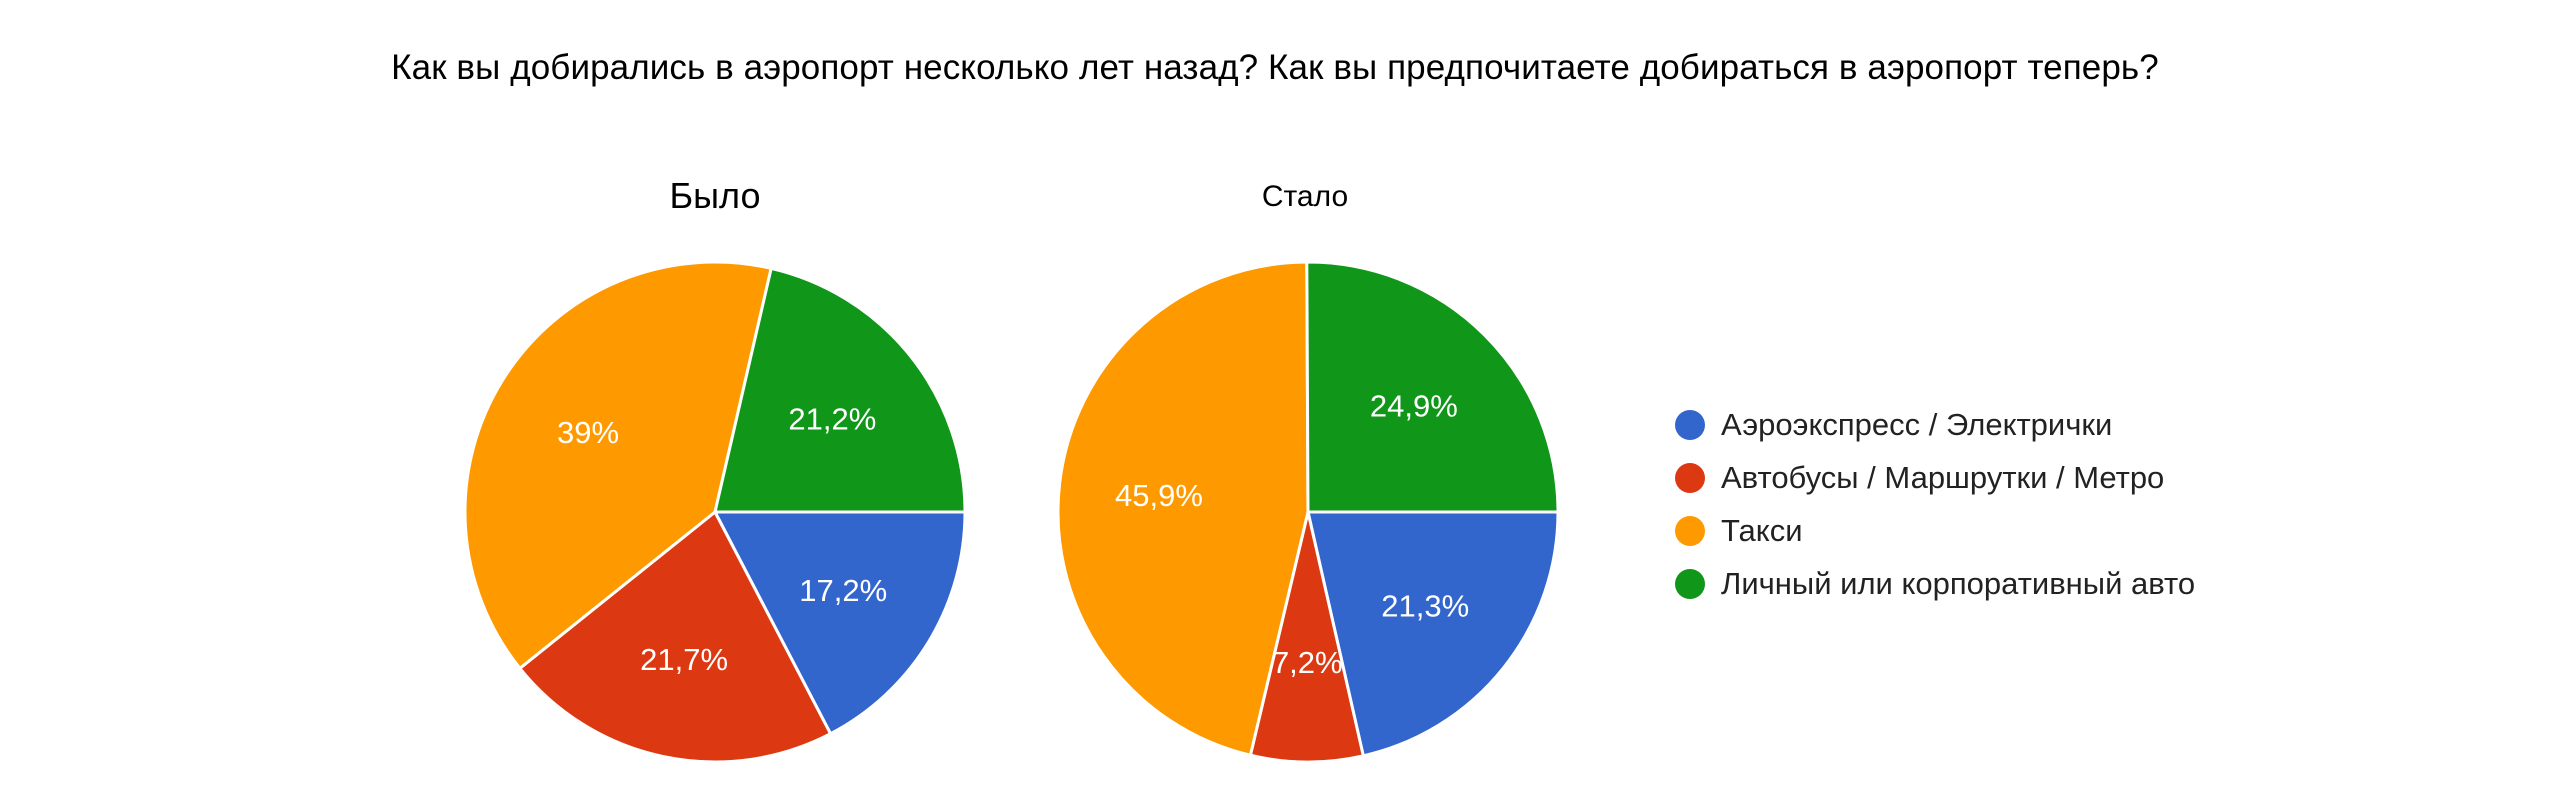  Describe the element at coordinates (1762, 530) in the screenshot. I see `legend-label: Такси` at that location.